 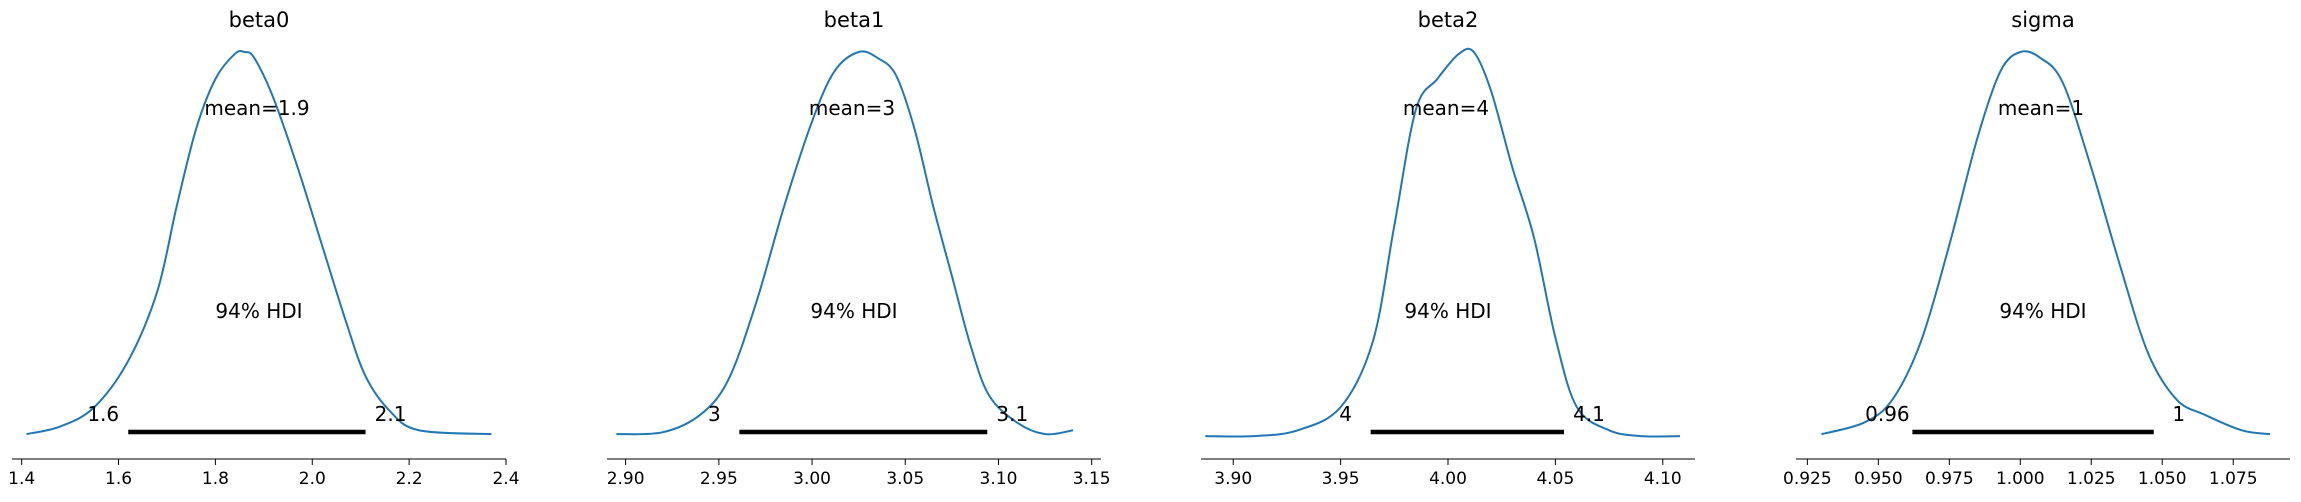 I want to click on hdi-lower-label: 0.96, so click(x=1887, y=414).